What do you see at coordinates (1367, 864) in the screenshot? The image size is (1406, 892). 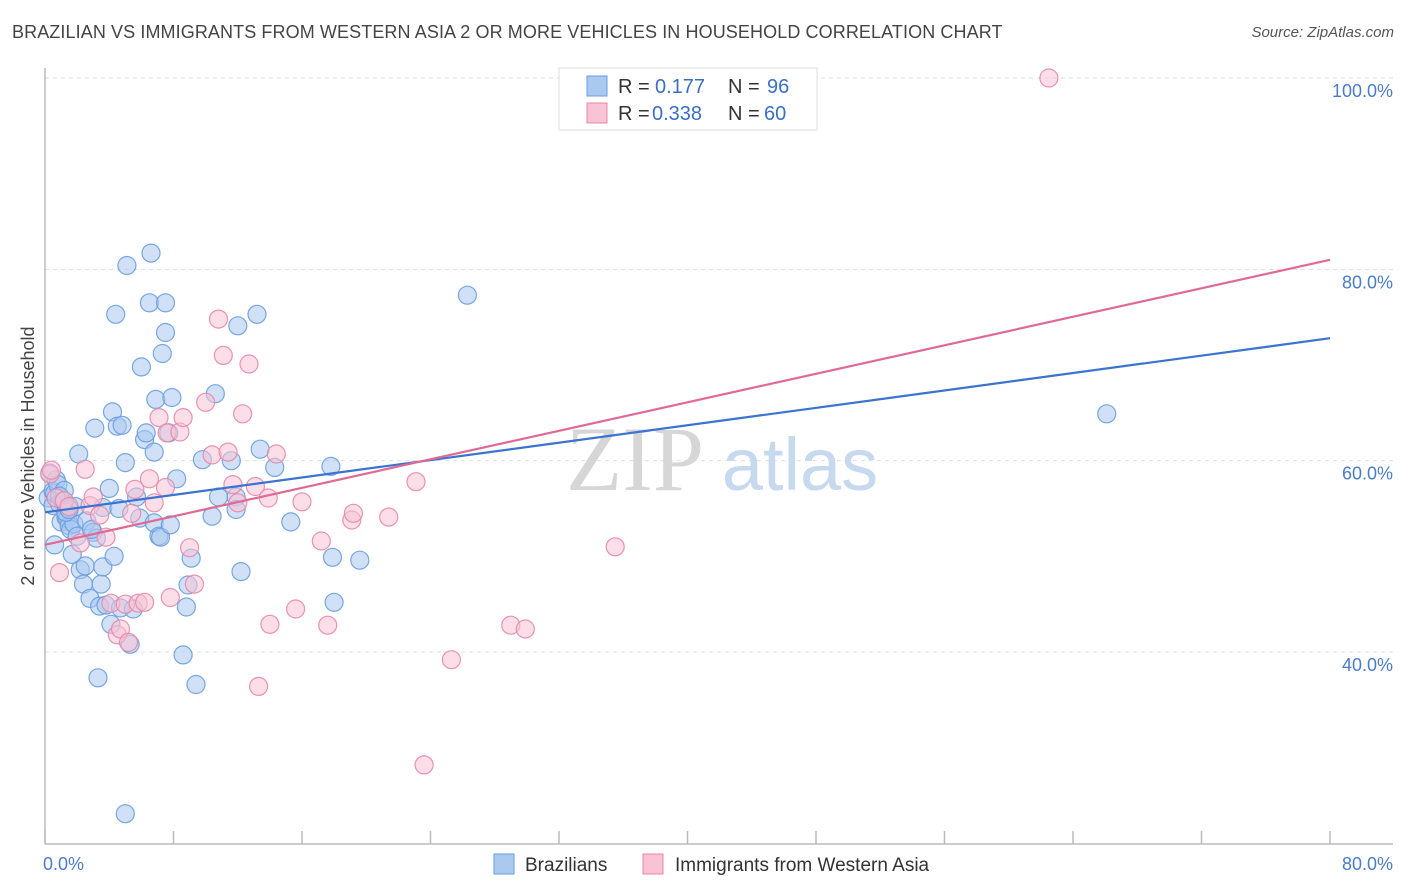 I see `x-tick-label-max: 80.0%` at bounding box center [1367, 864].